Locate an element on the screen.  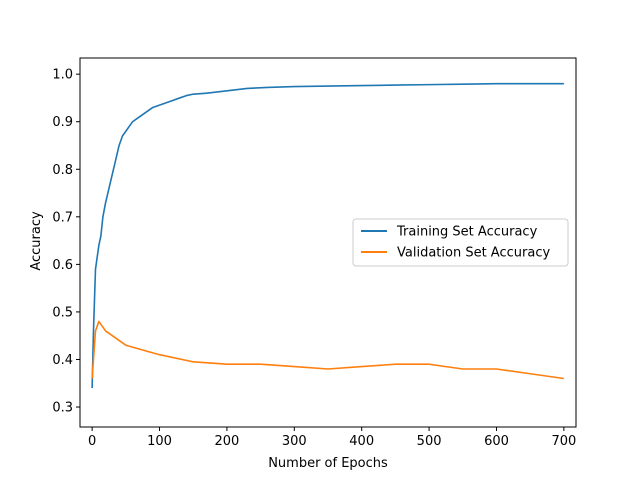
y-tick-label: 0.8 is located at coordinates (62, 170).